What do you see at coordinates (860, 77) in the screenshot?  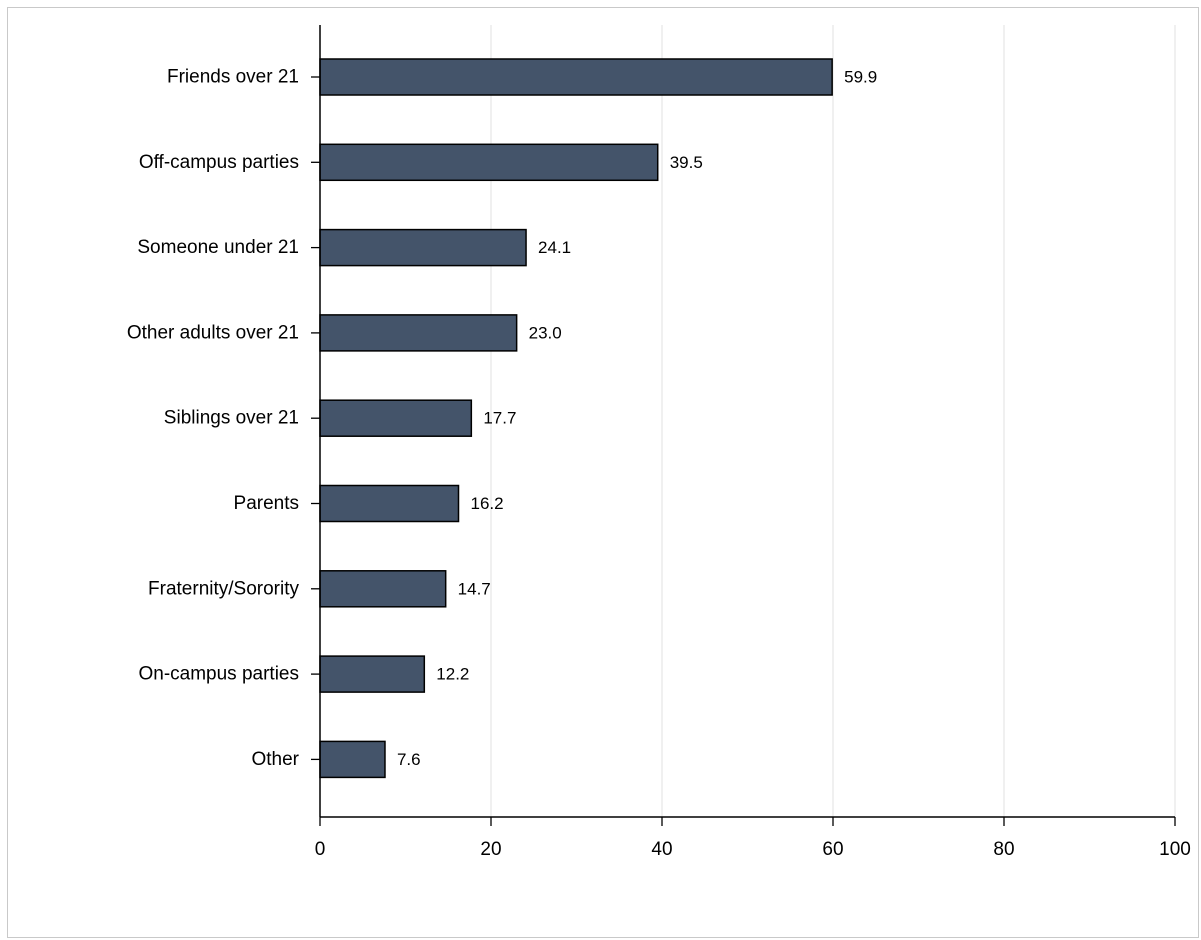 I see `data-label: 59.9` at bounding box center [860, 77].